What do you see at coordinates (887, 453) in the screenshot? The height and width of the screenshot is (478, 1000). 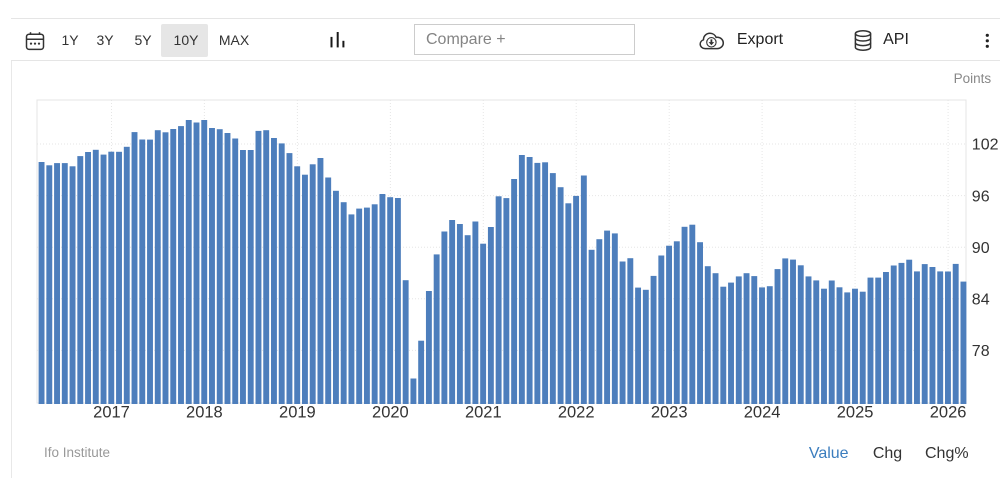 I see `svg-text: Chg` at bounding box center [887, 453].